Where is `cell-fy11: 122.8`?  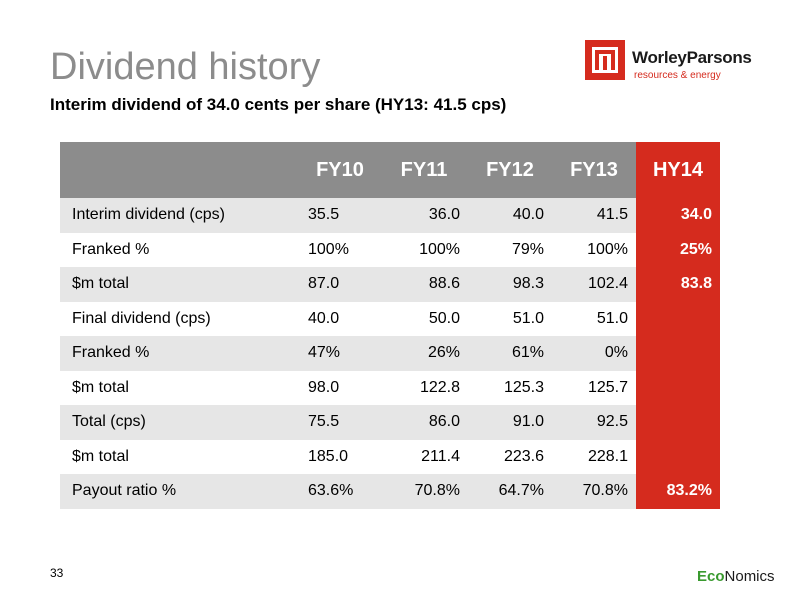 cell-fy11: 122.8 is located at coordinates (439, 387).